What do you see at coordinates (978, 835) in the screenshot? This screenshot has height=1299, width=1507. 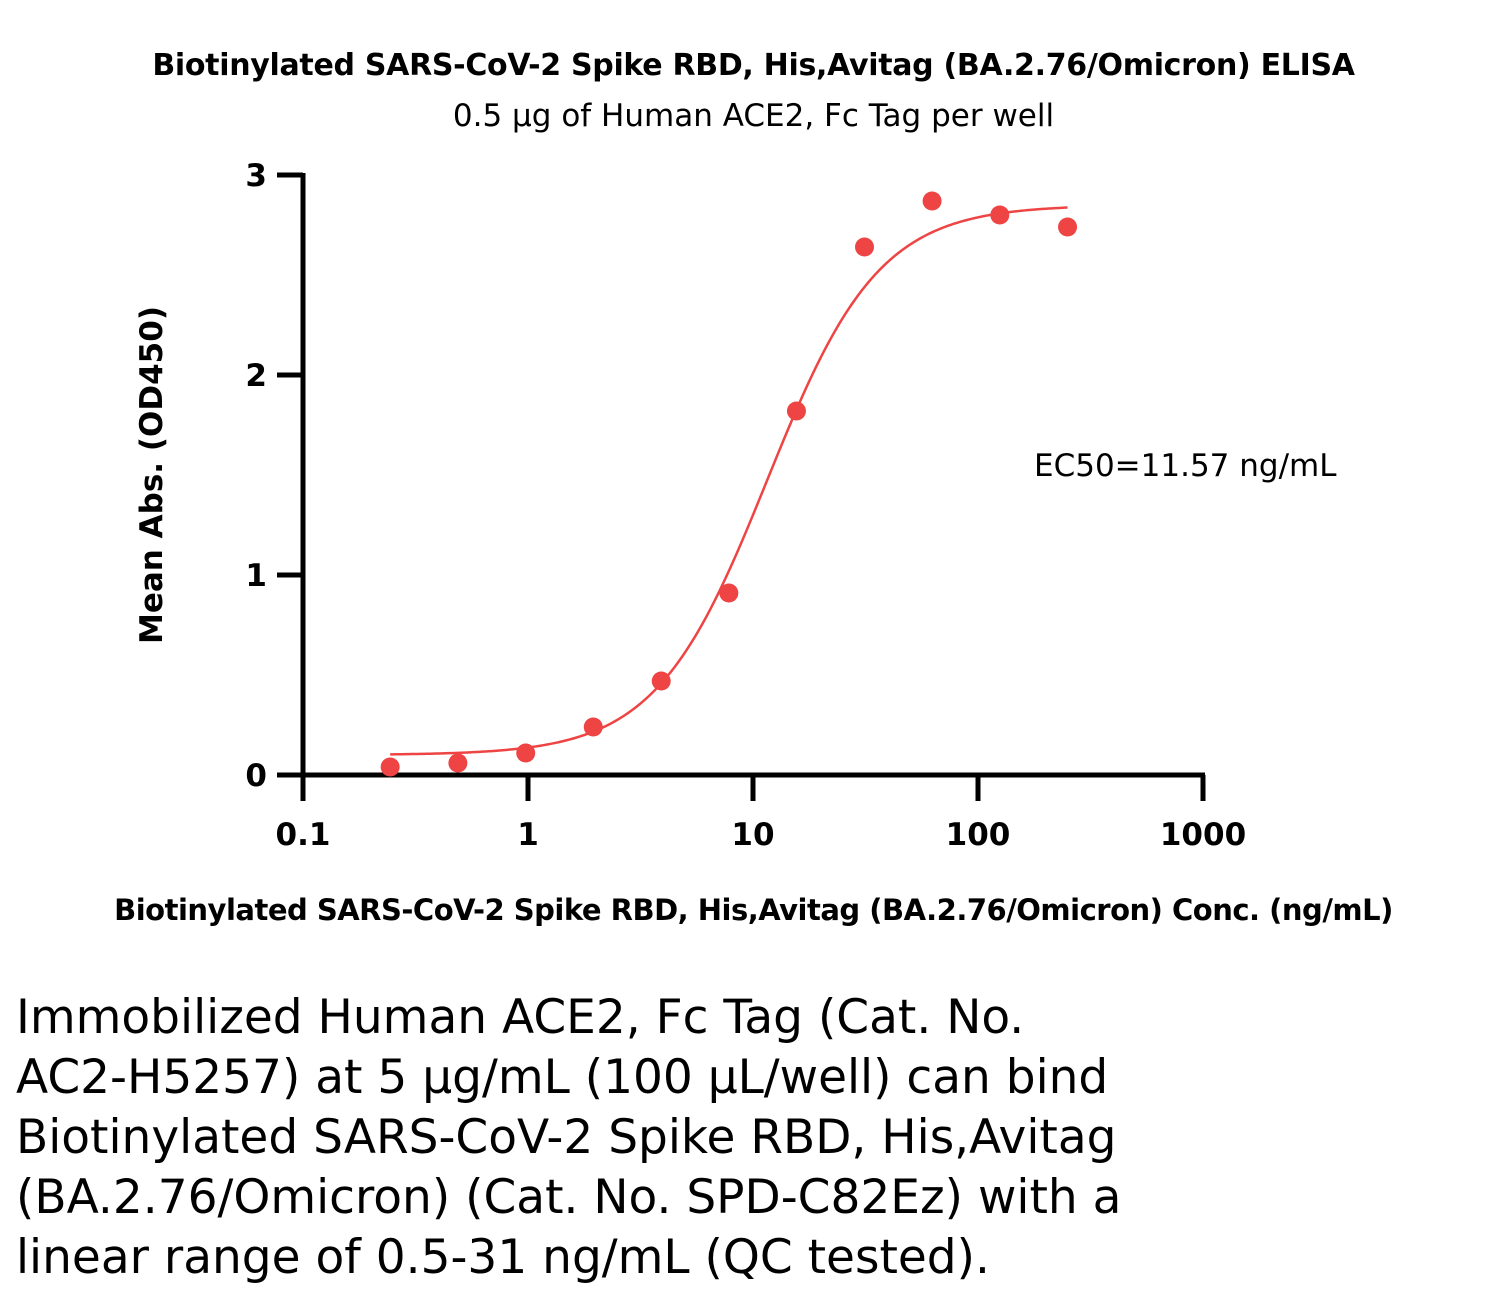 I see `x-tick-label: 100` at bounding box center [978, 835].